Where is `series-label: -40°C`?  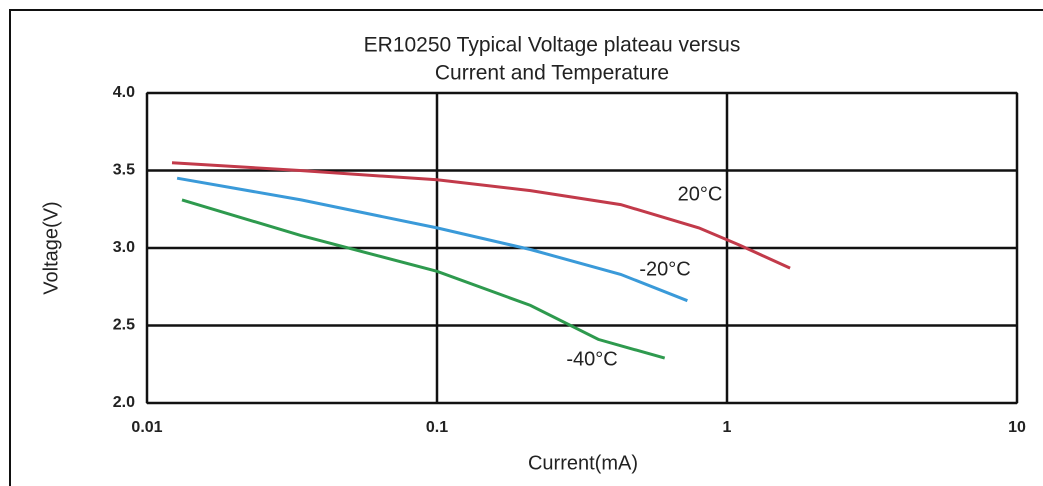
series-label: -40°C is located at coordinates (591, 359).